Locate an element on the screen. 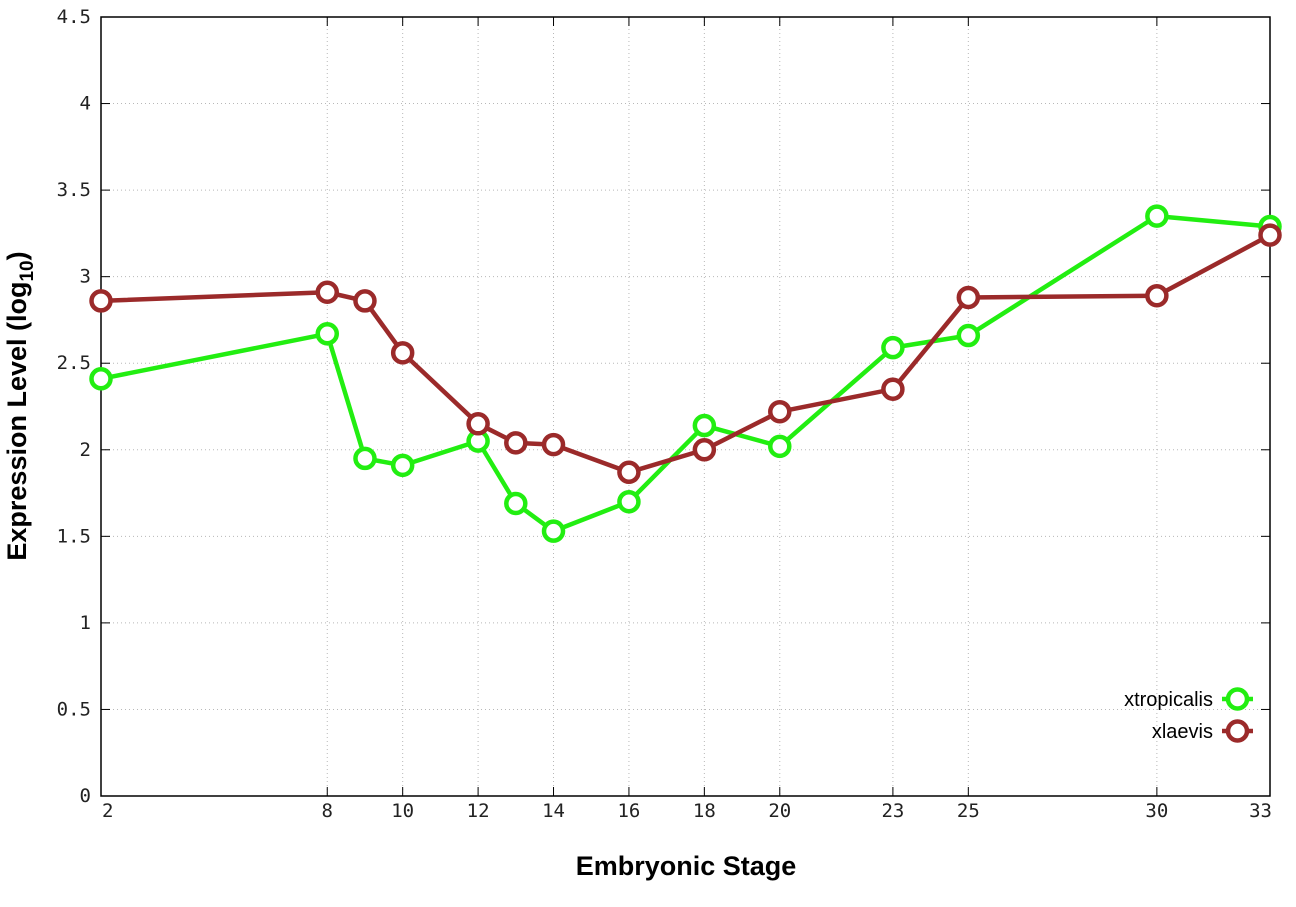 The width and height of the screenshot is (1296, 907). x-tick-label: 2 is located at coordinates (107, 811).